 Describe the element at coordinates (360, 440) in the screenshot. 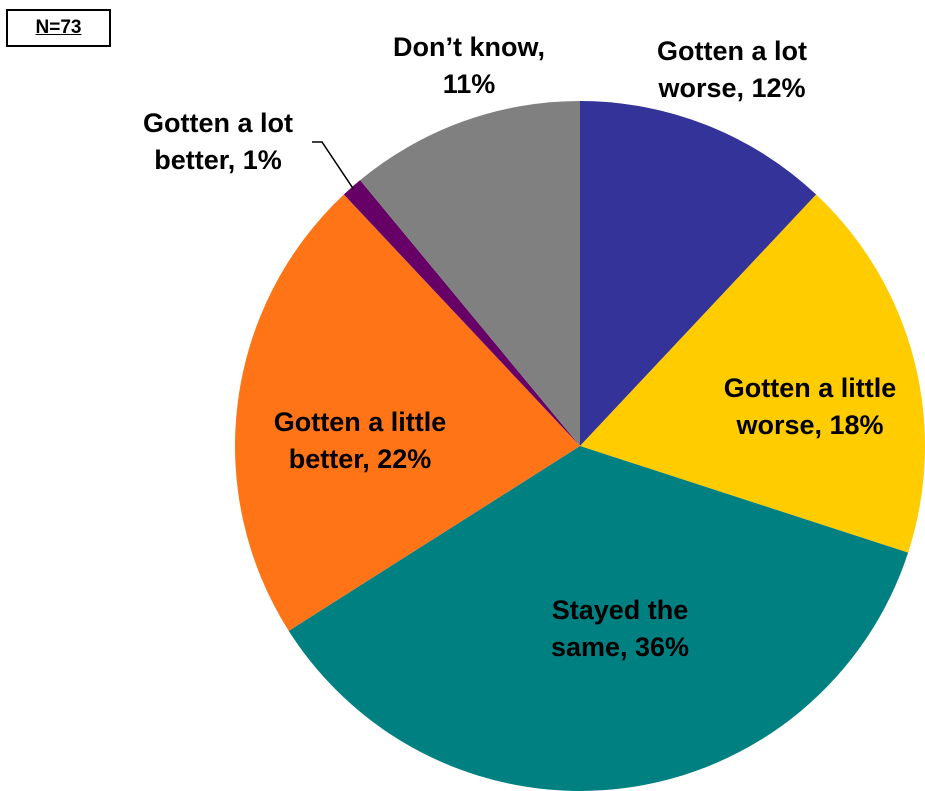

I see `slice-label: Gotten a little better, 22%` at that location.